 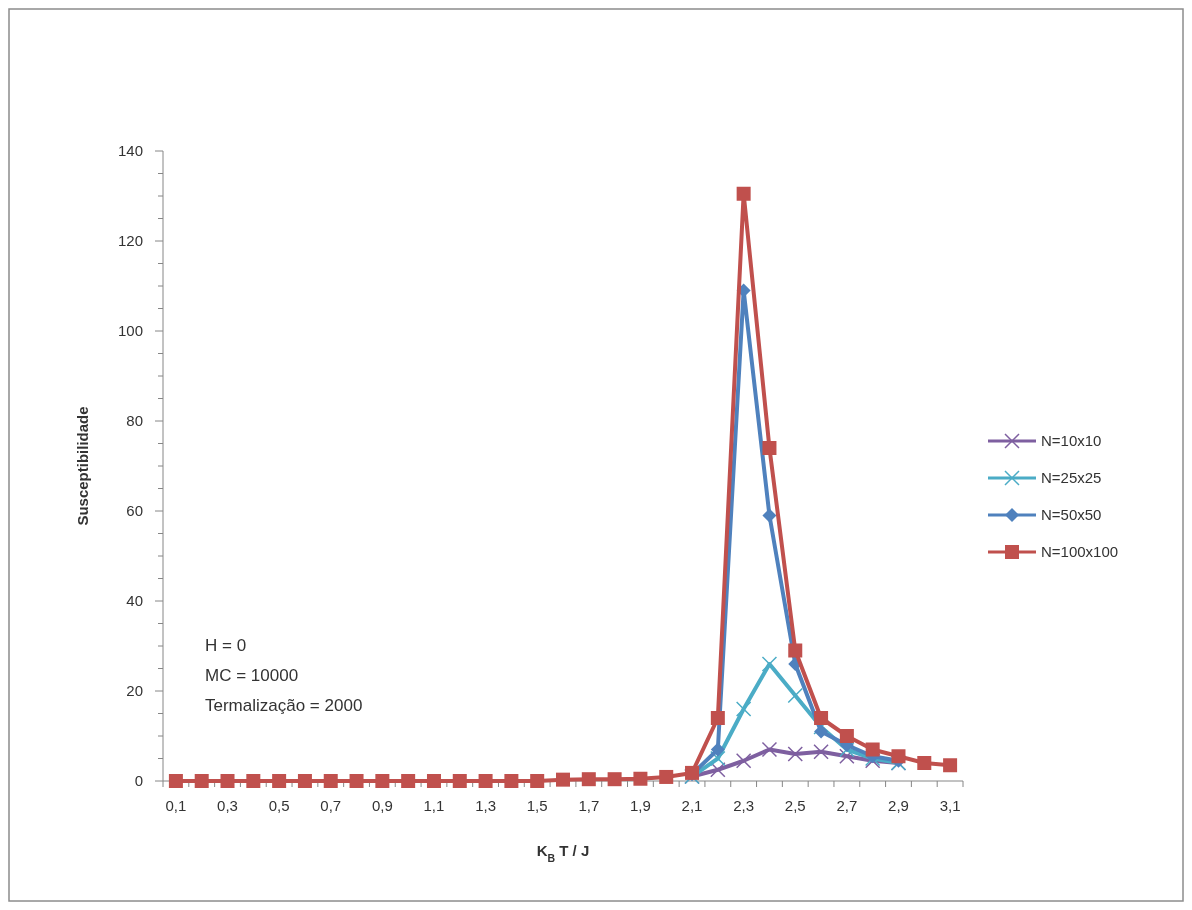 I want to click on y-tick-label: 0, so click(x=138, y=781).